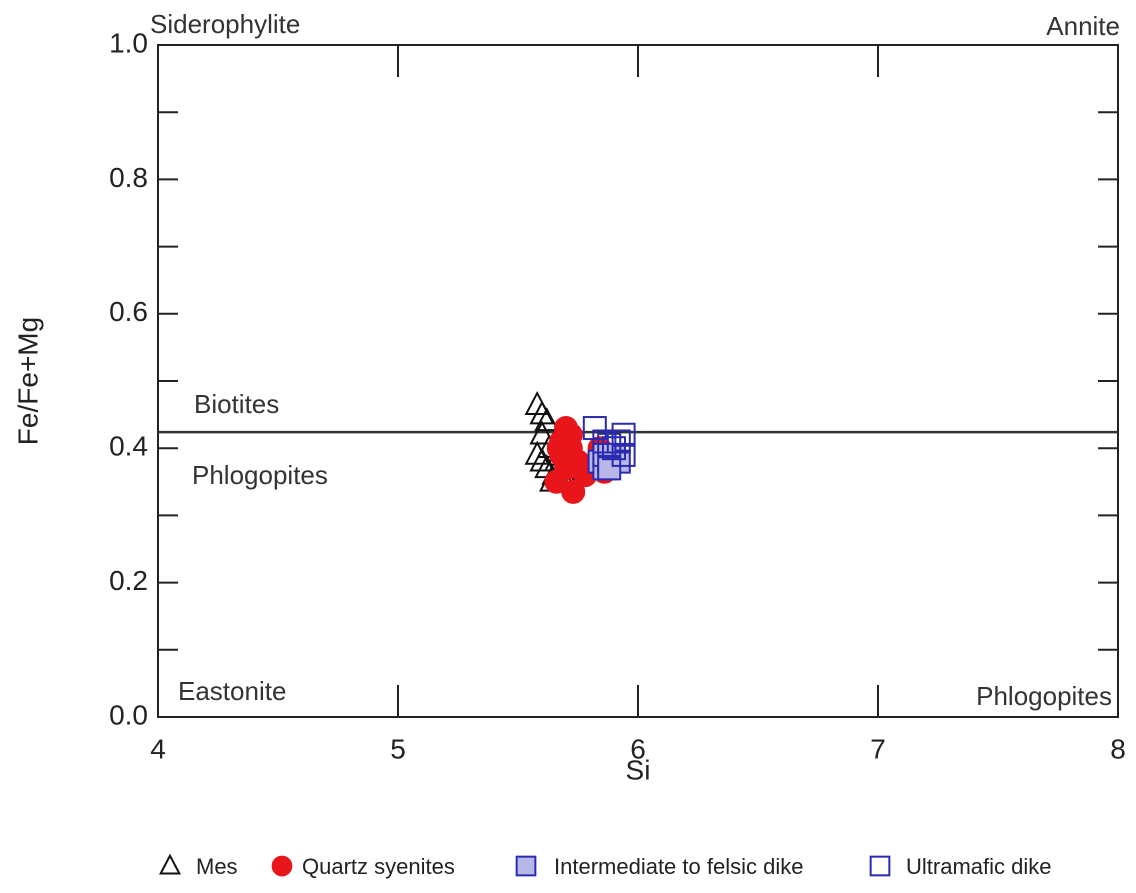 The image size is (1136, 893). Describe the element at coordinates (158, 748) in the screenshot. I see `x-tick-label: 4` at that location.